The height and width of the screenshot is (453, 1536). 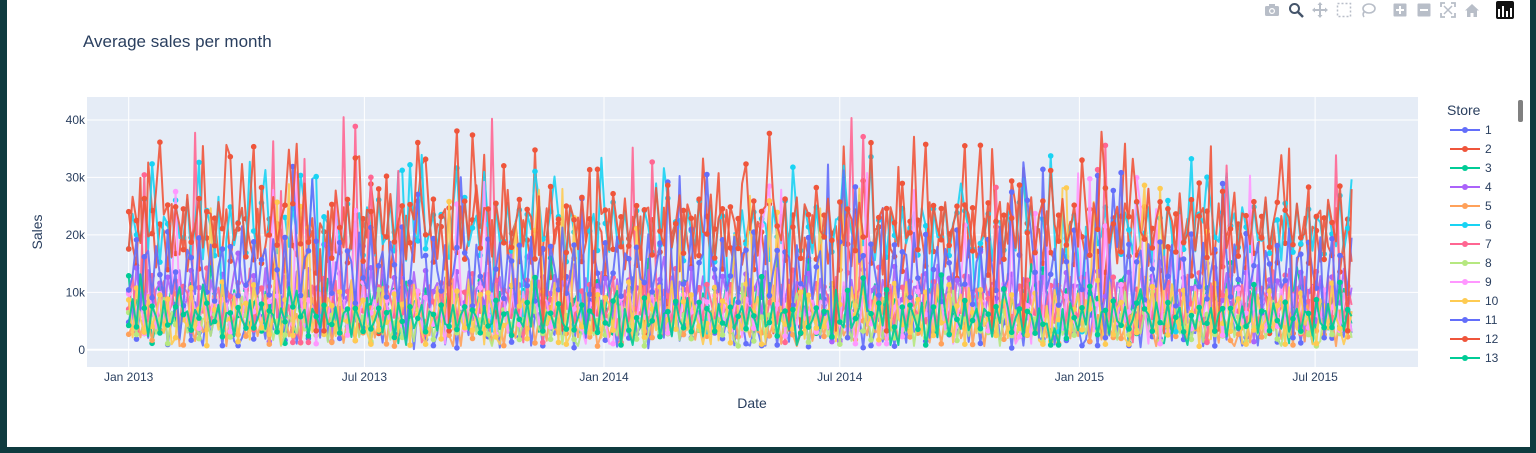 I want to click on legend-item-9: 9, so click(x=1471, y=282).